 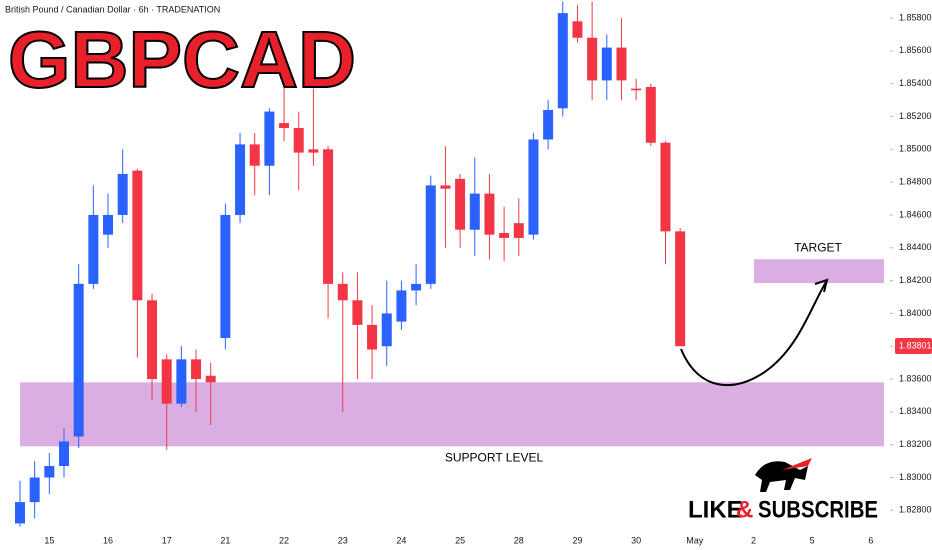 What do you see at coordinates (715, 509) in the screenshot?
I see `cta-like: LIKE` at bounding box center [715, 509].